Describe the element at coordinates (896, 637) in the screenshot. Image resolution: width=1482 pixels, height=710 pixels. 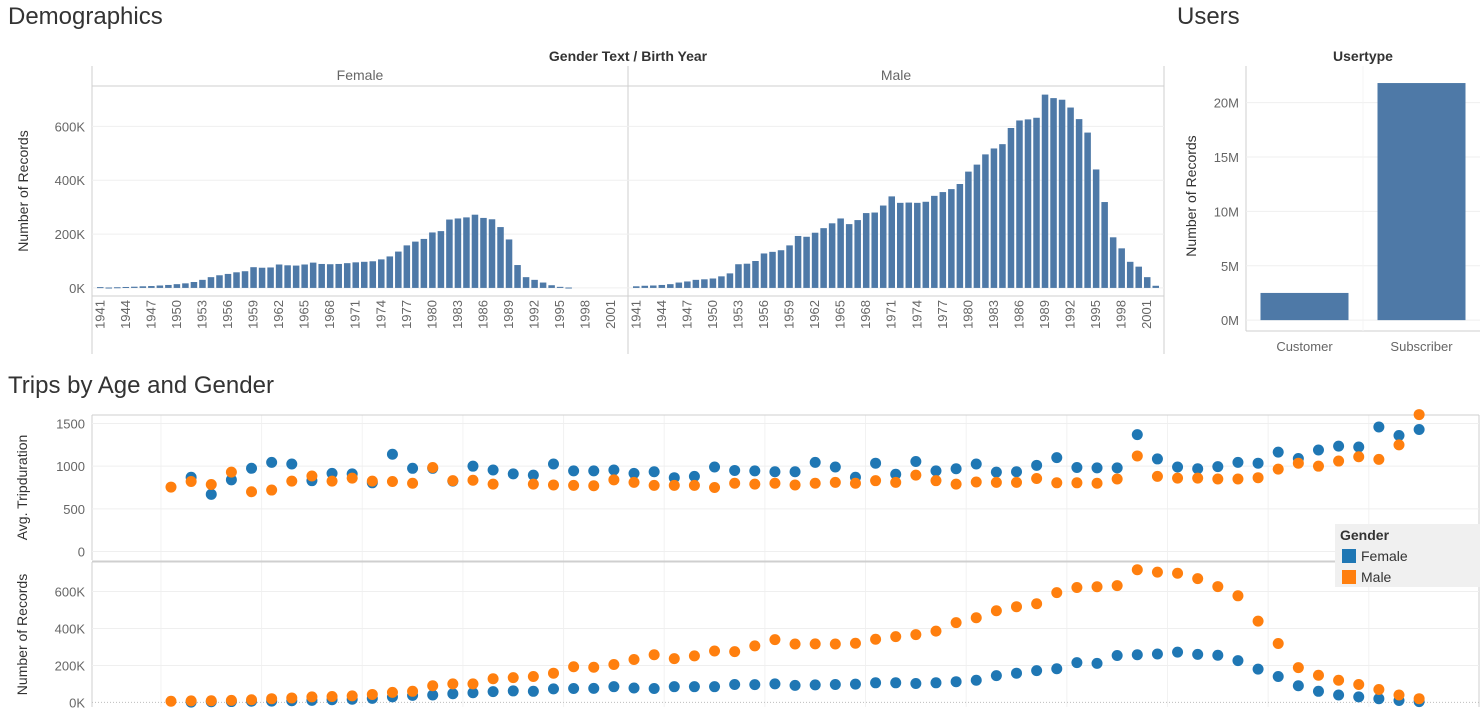
I see `point-male-1977-records` at that location.